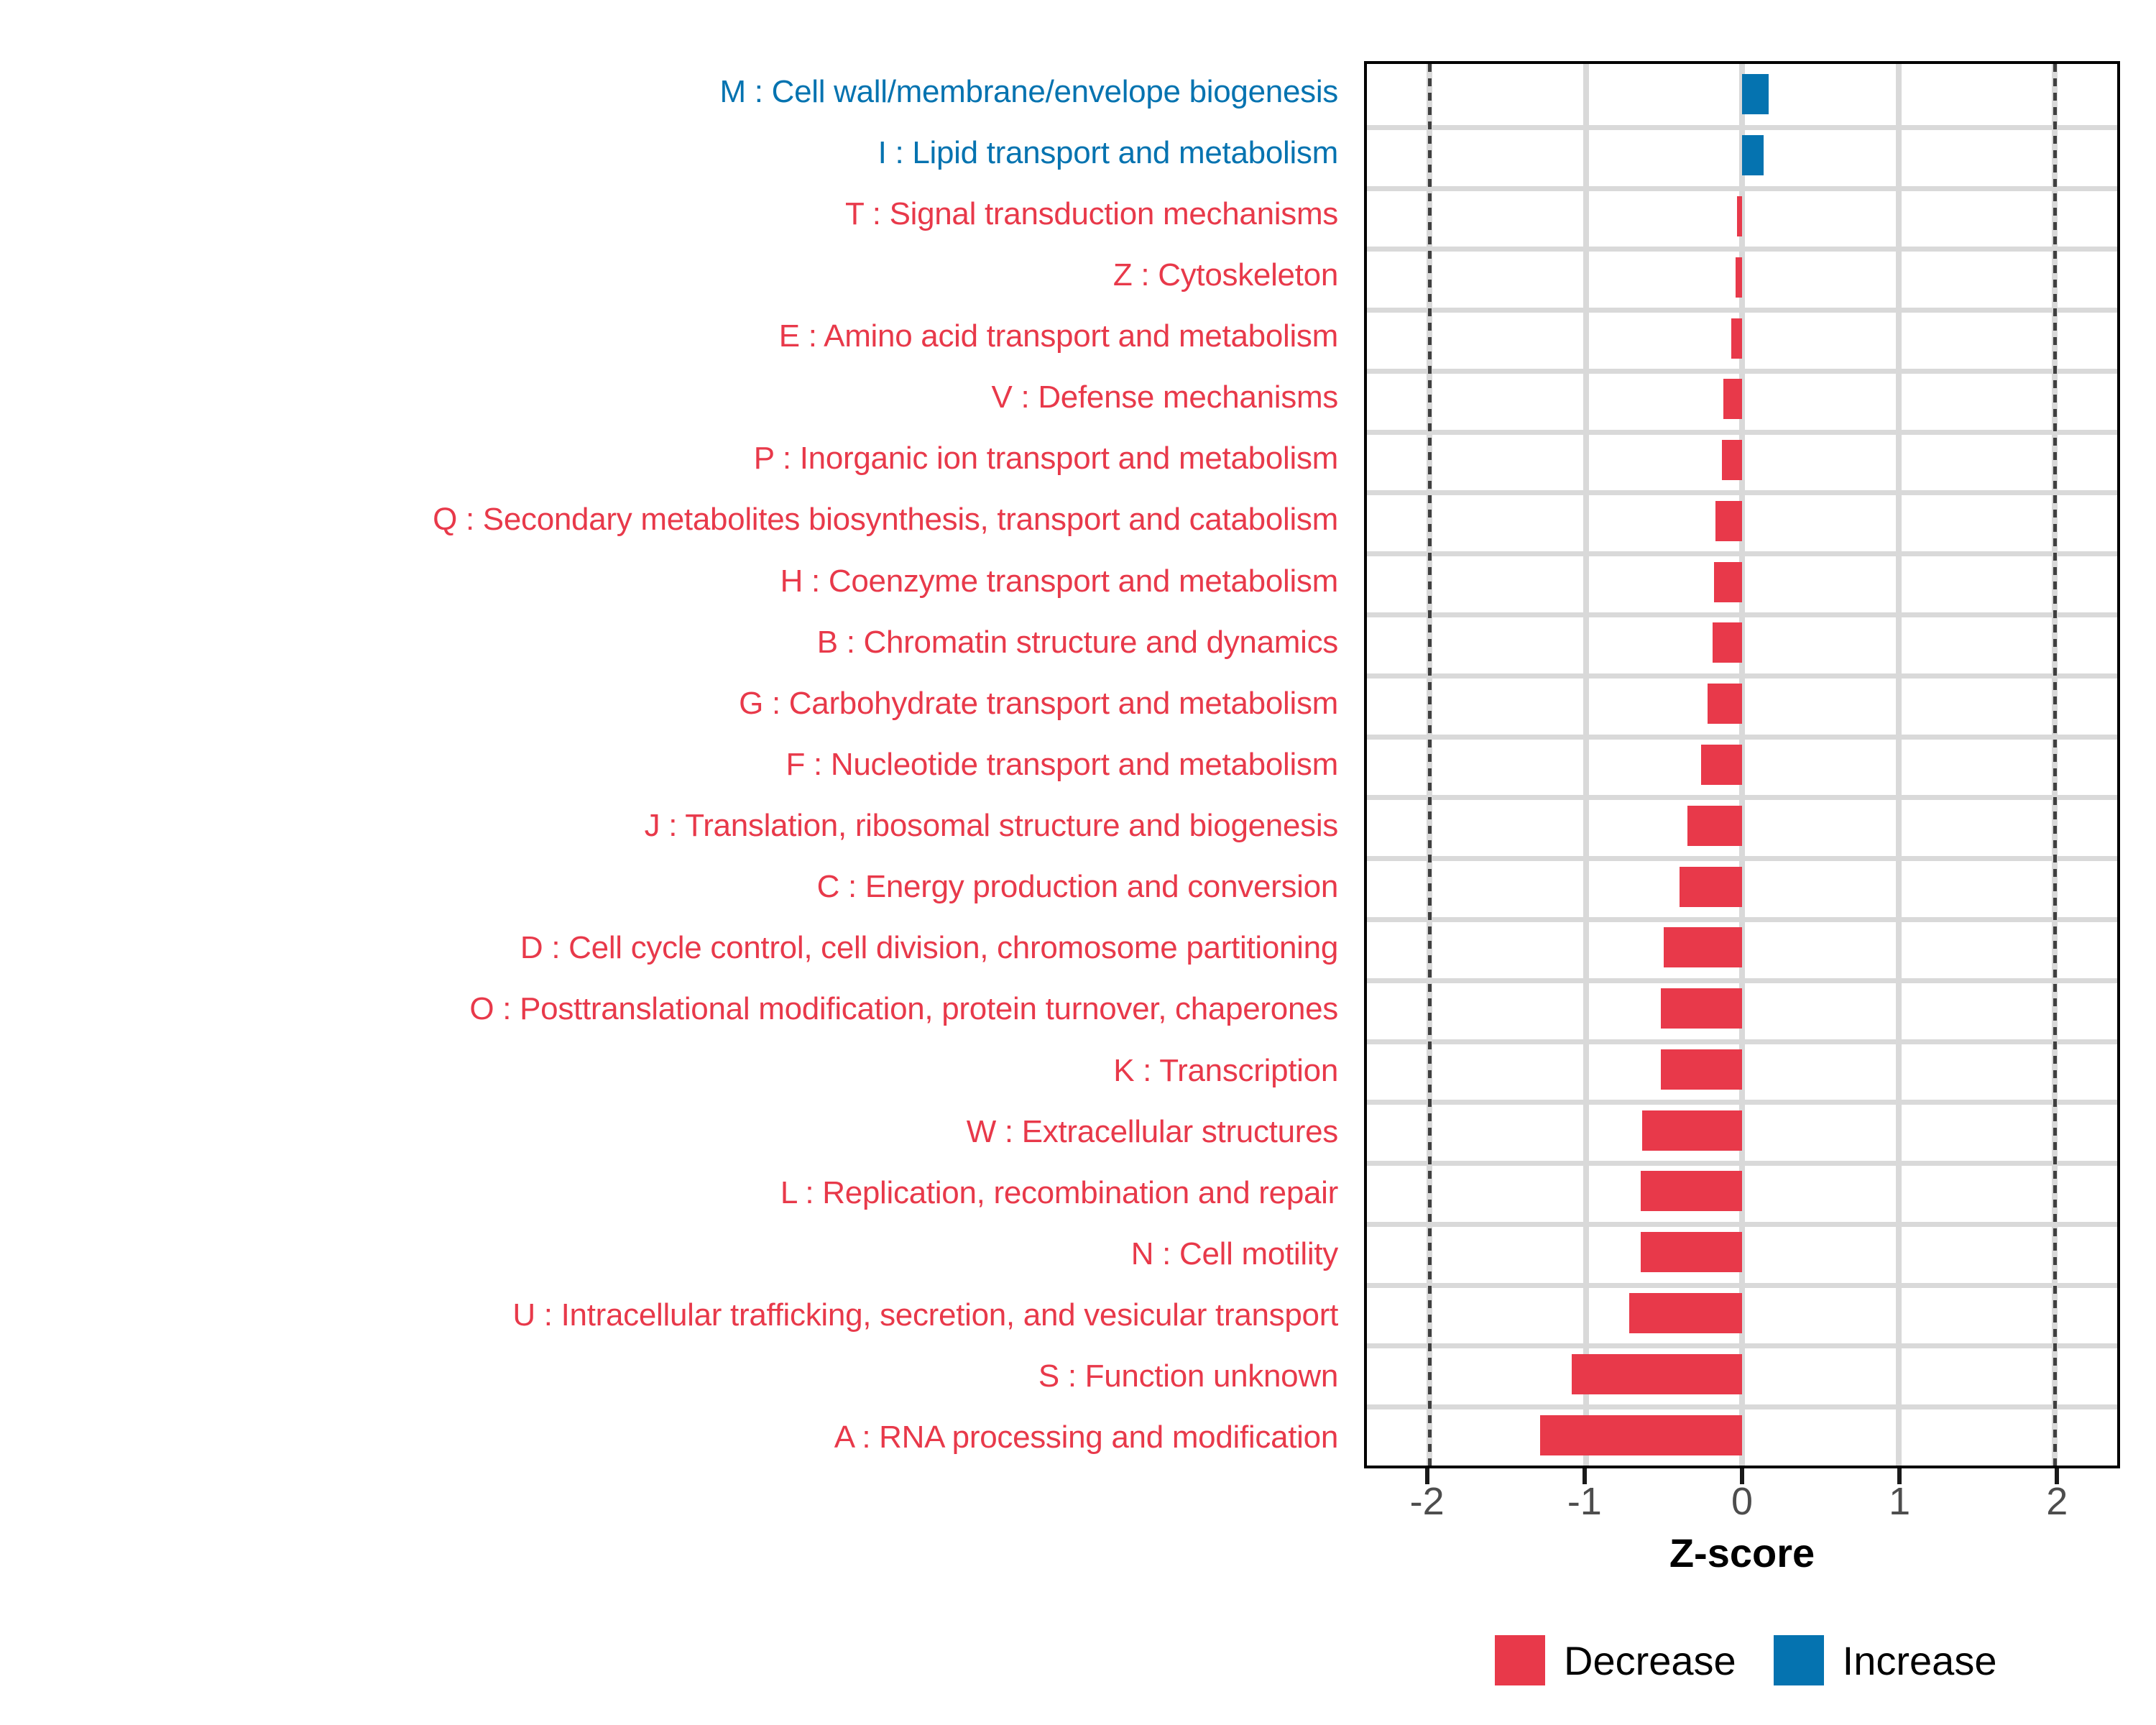 Image resolution: width=2156 pixels, height=1725 pixels. What do you see at coordinates (1919, 1660) in the screenshot?
I see `legend-label: Increase` at bounding box center [1919, 1660].